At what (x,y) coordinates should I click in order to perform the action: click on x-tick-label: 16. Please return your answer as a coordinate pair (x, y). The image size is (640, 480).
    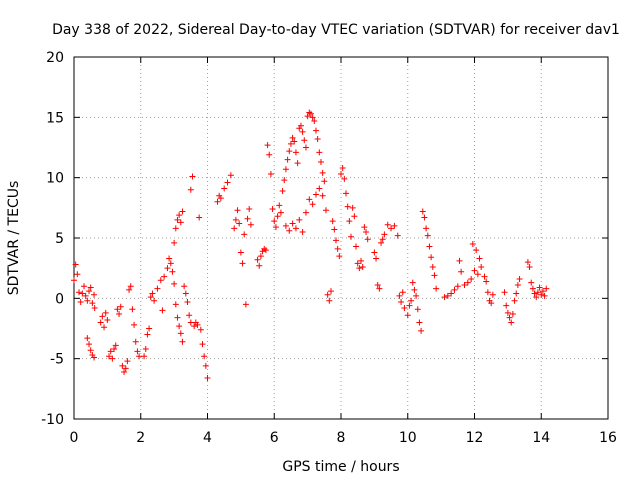
    Looking at the image, I should click on (608, 438).